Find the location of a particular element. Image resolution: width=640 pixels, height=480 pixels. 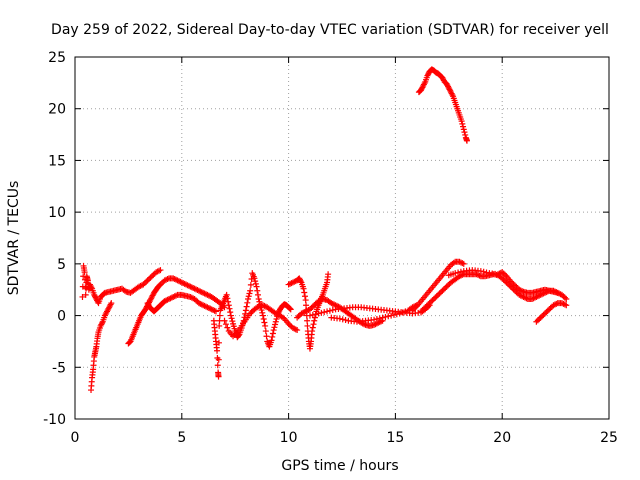

x-tick-label: 0 is located at coordinates (75, 438).